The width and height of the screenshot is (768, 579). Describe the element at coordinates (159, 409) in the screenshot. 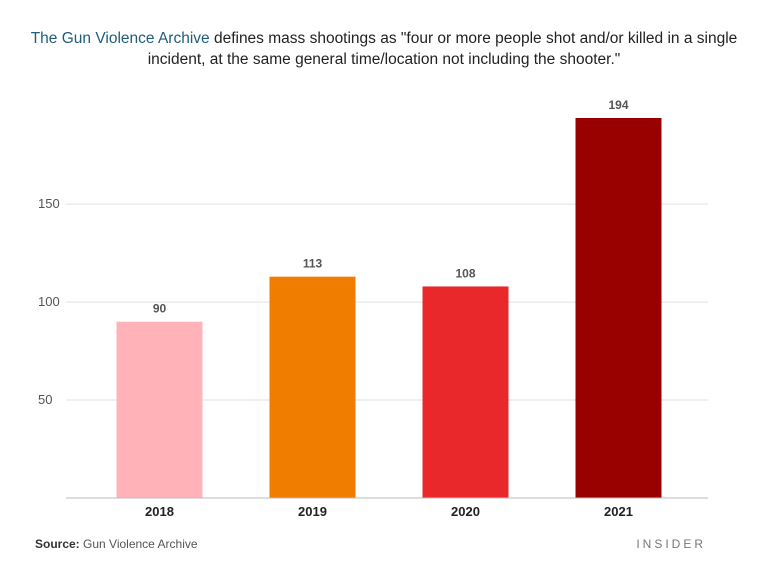

I see `bar-2018` at that location.